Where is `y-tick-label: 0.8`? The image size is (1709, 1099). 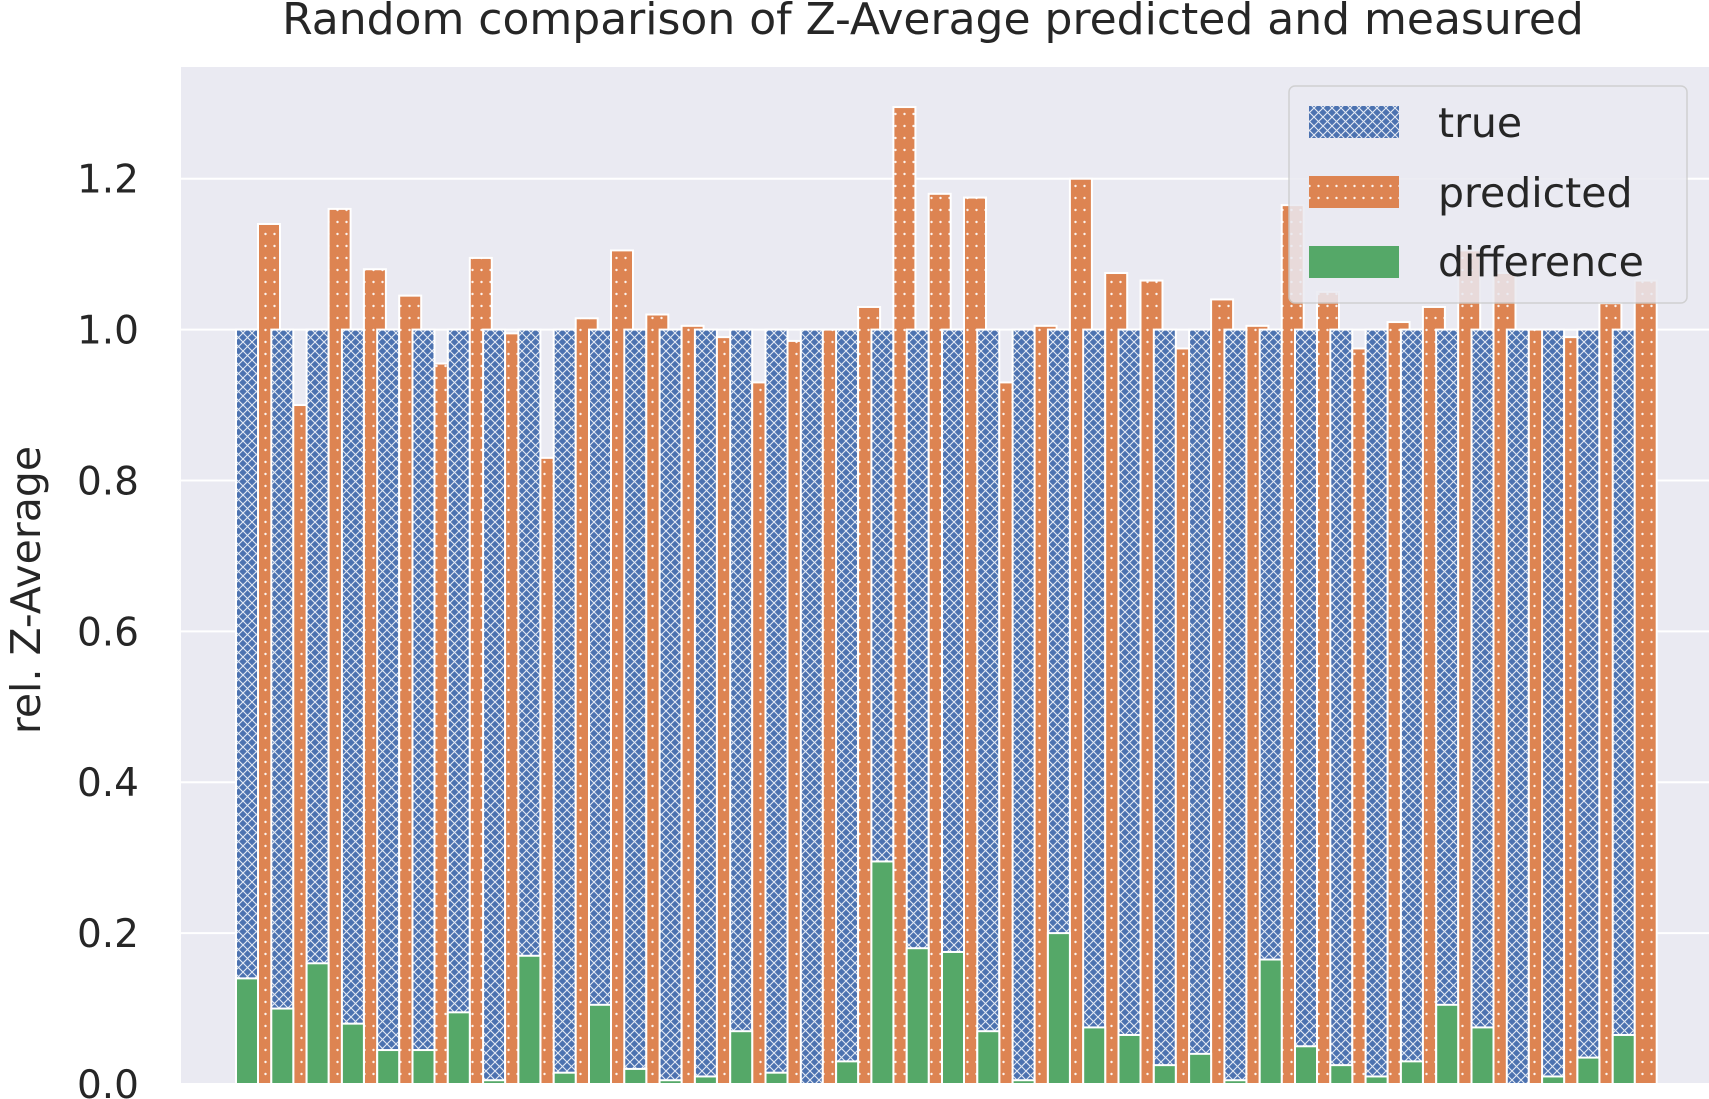 y-tick-label: 0.8 is located at coordinates (108, 481).